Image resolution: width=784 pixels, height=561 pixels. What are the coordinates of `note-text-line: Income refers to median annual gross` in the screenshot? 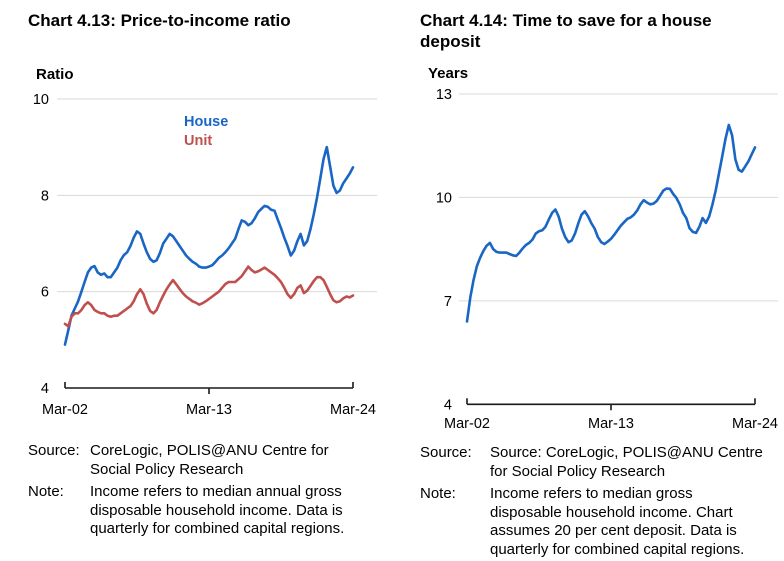 It's located at (216, 491).